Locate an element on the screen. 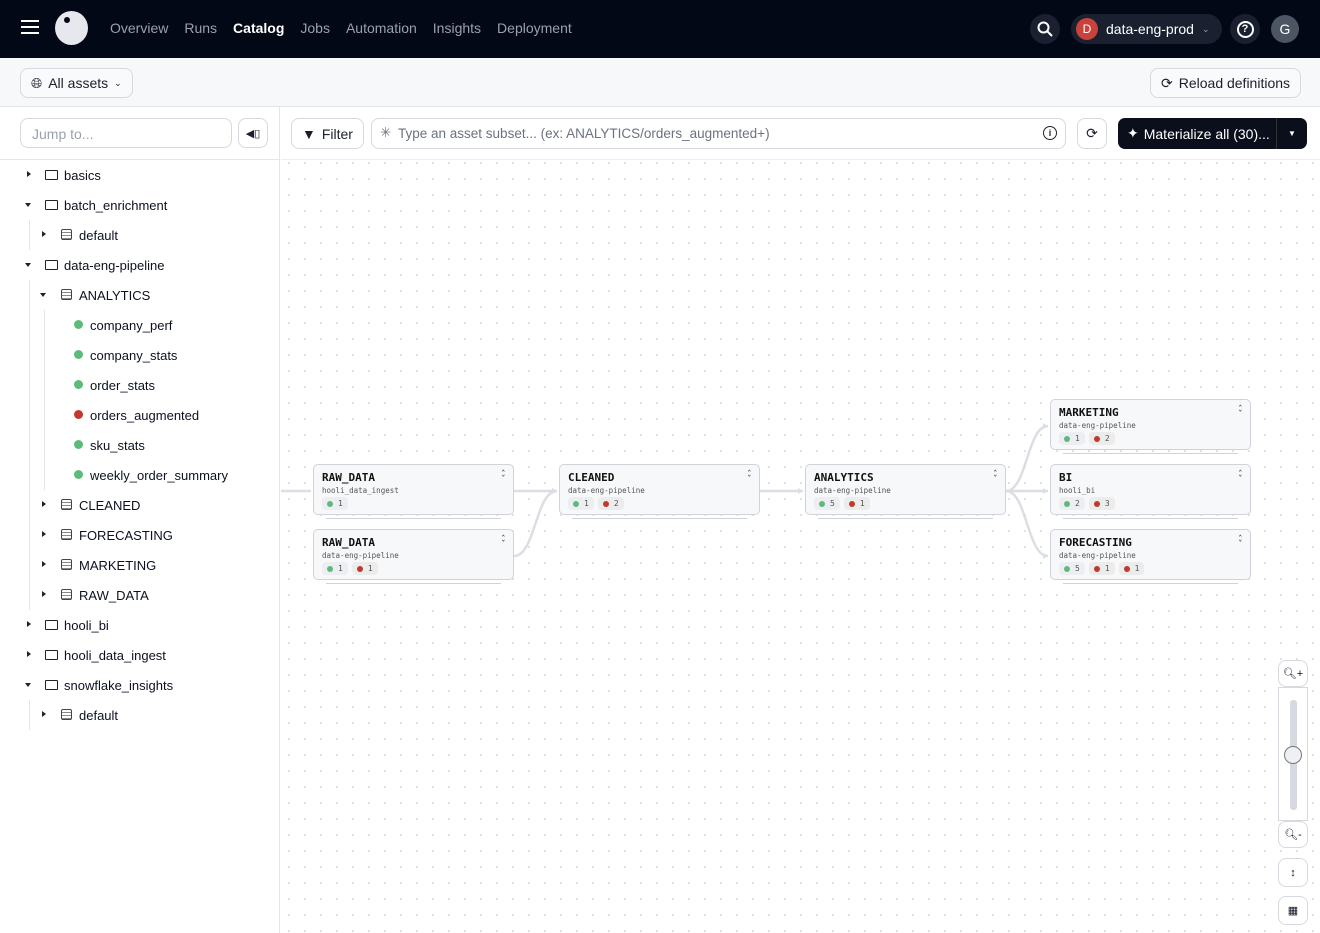 The image size is (1320, 933). collapse-sidebar-button: ◀▯ is located at coordinates (253, 133).